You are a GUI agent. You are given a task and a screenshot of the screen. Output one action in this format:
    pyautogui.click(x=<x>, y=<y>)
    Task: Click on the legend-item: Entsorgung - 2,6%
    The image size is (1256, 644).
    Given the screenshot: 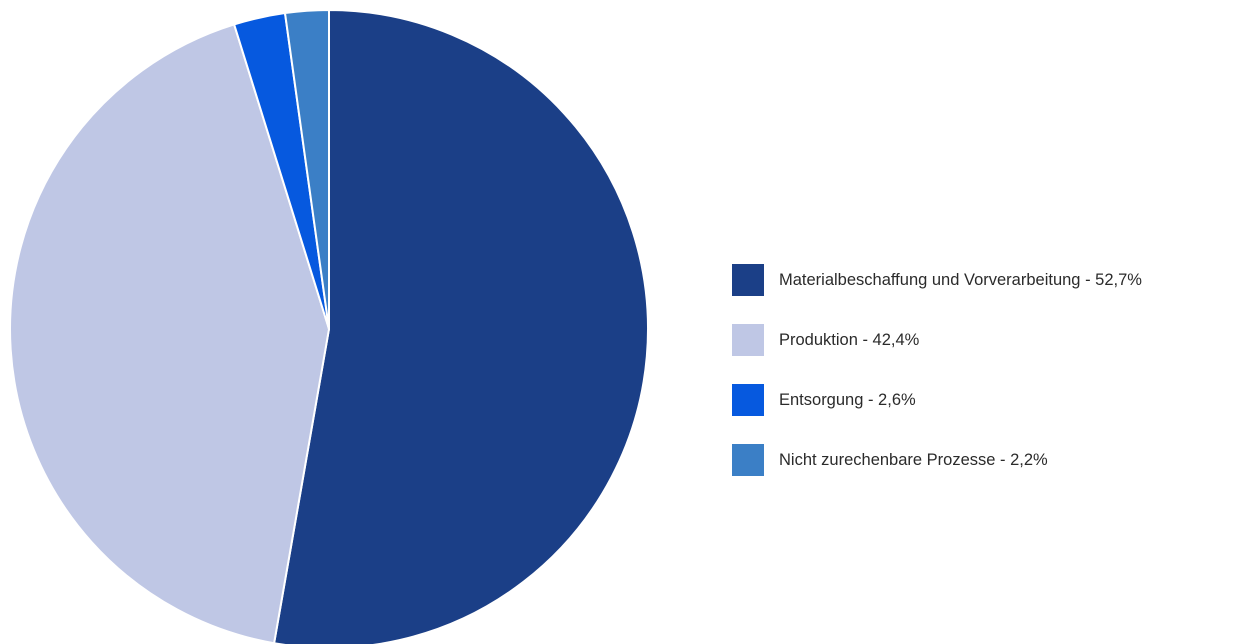 What is the action you would take?
    pyautogui.click(x=994, y=400)
    